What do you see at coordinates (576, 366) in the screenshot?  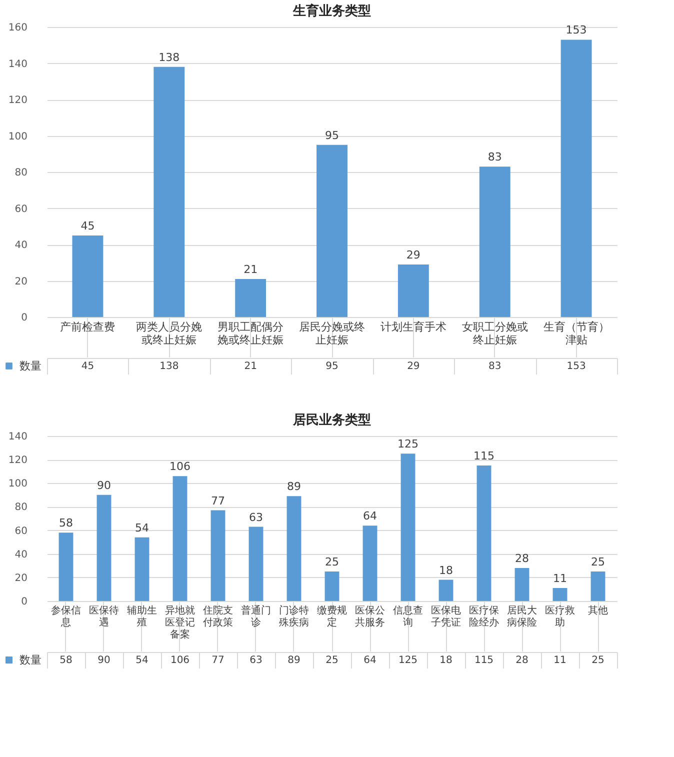 I see `data-label: 153` at bounding box center [576, 366].